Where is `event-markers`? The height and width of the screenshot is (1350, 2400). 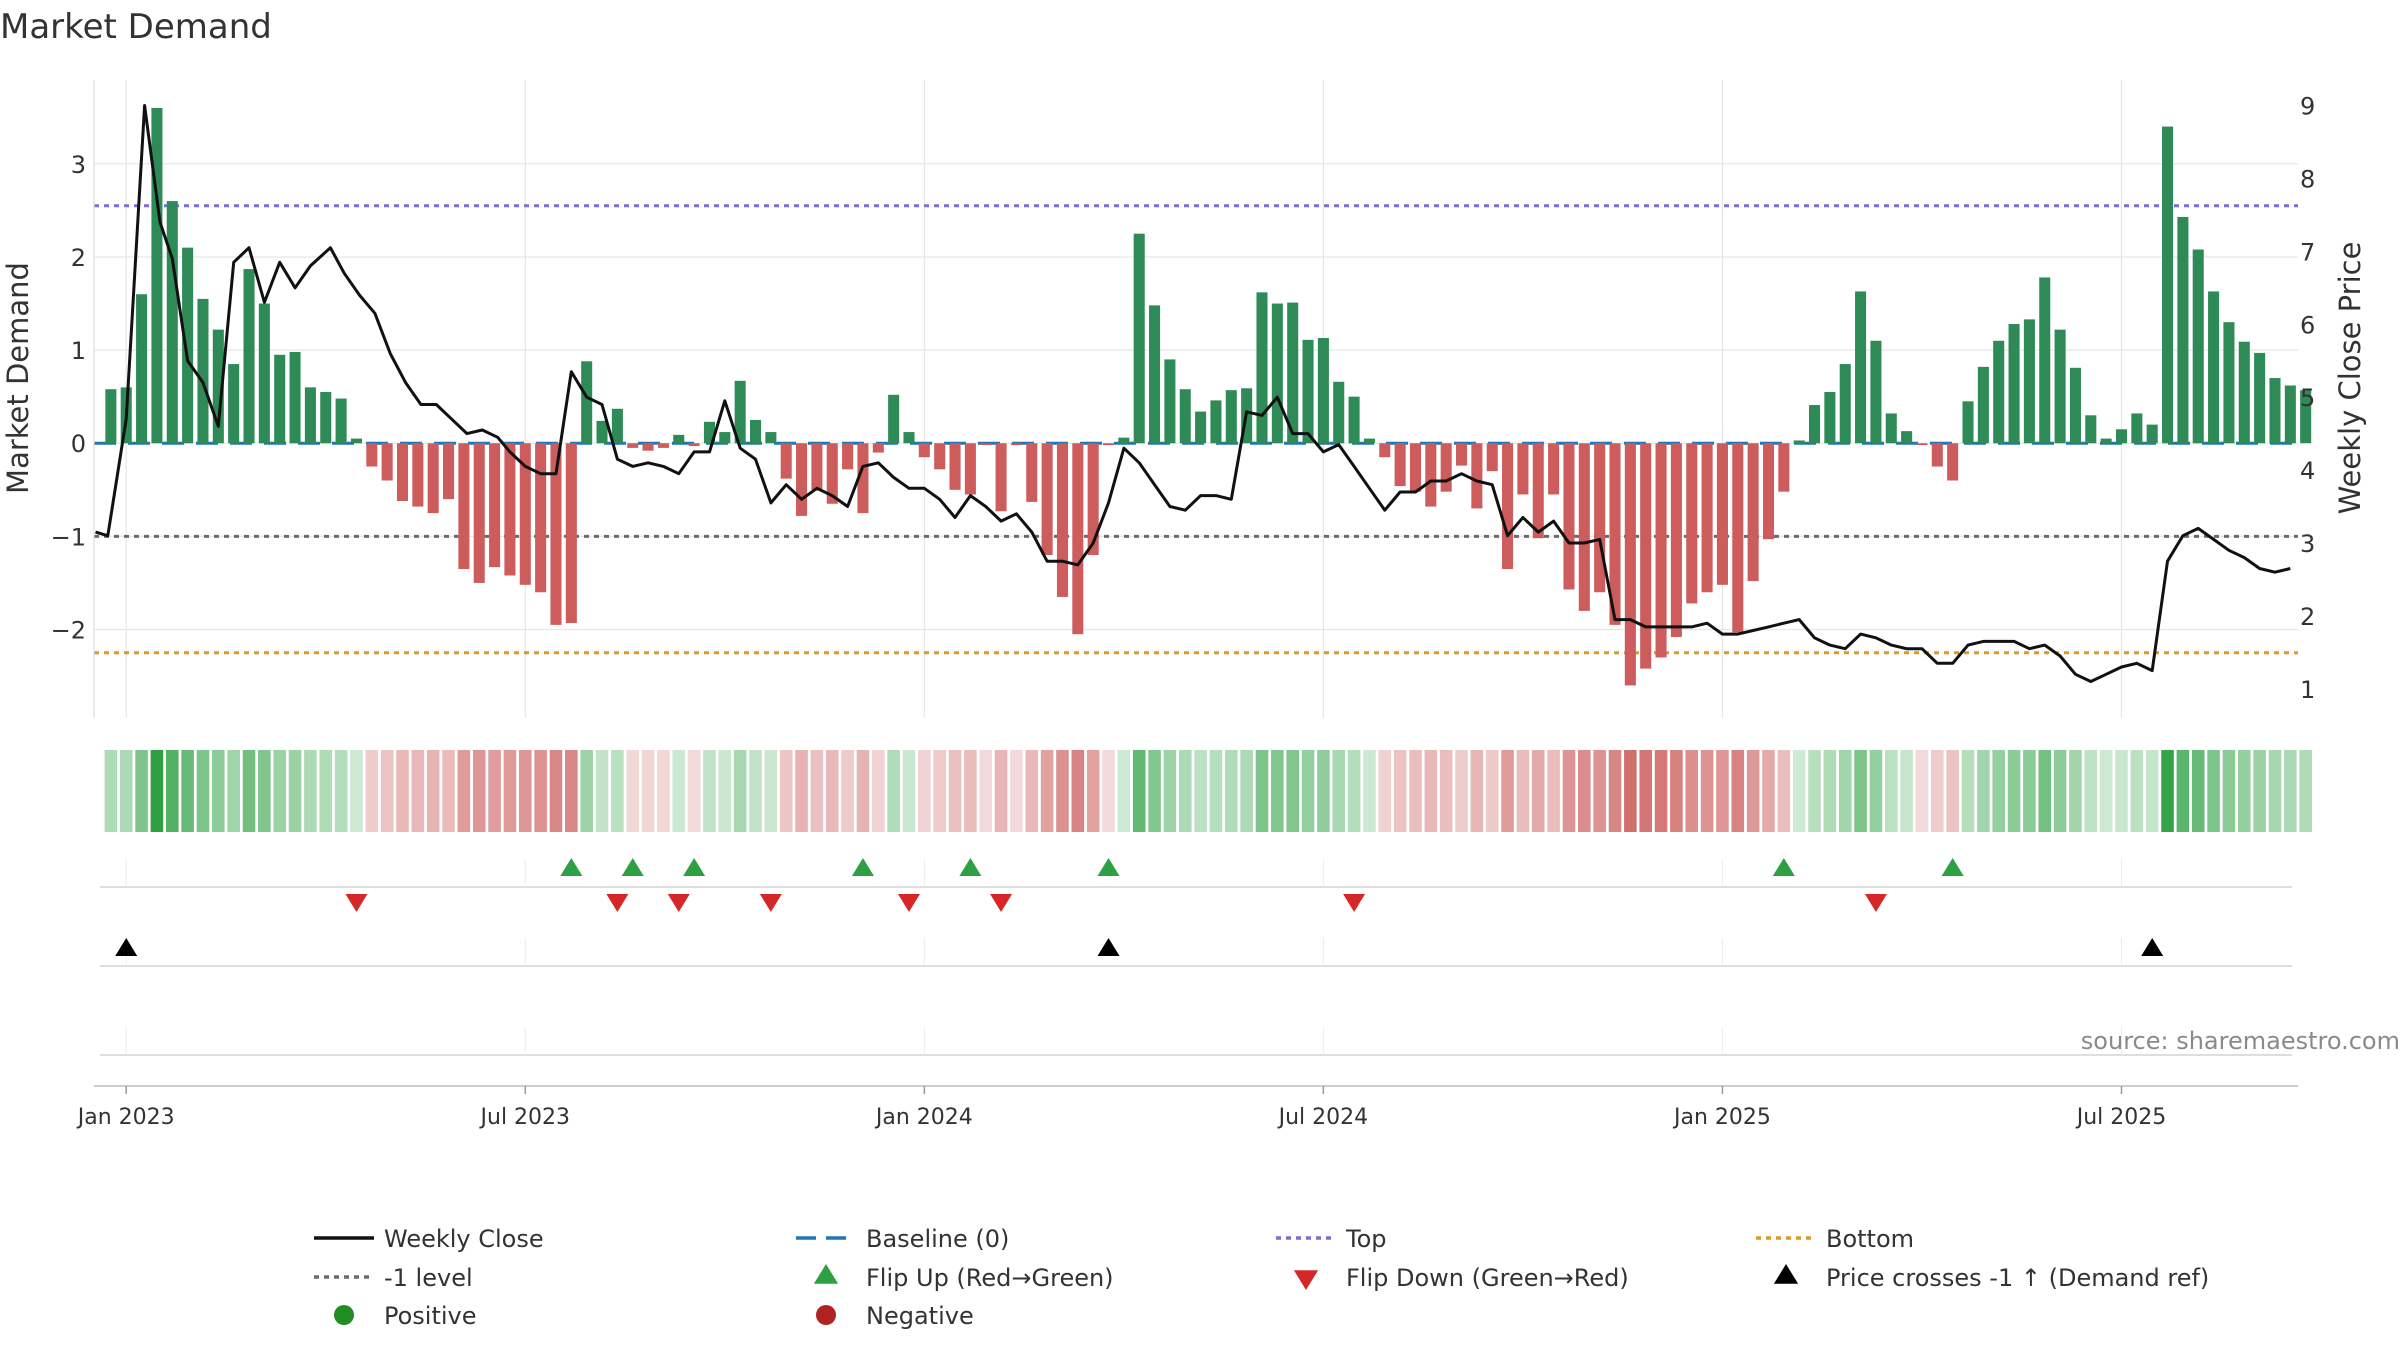 event-markers is located at coordinates (1196, 957).